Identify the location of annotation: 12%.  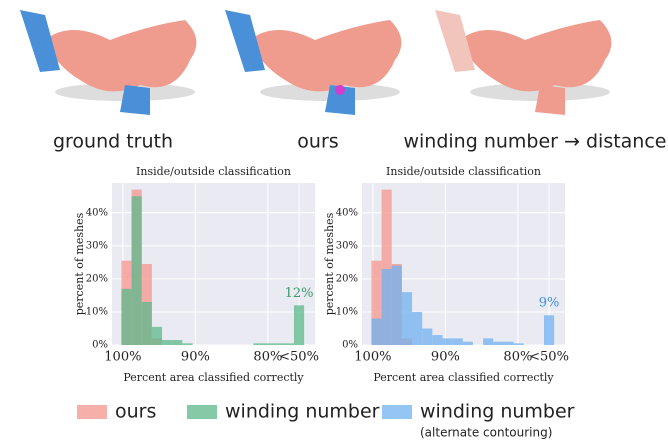
(299, 293).